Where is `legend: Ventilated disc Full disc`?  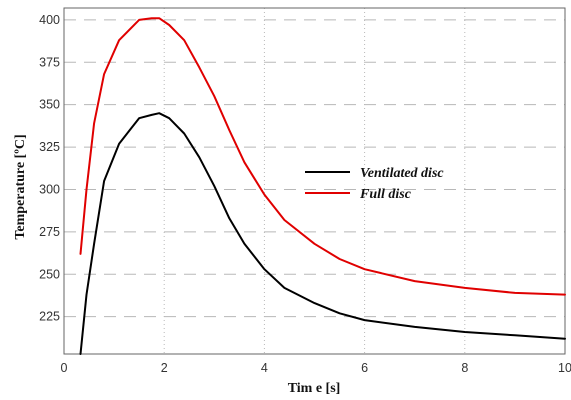 legend: Ventilated disc Full disc is located at coordinates (374, 184).